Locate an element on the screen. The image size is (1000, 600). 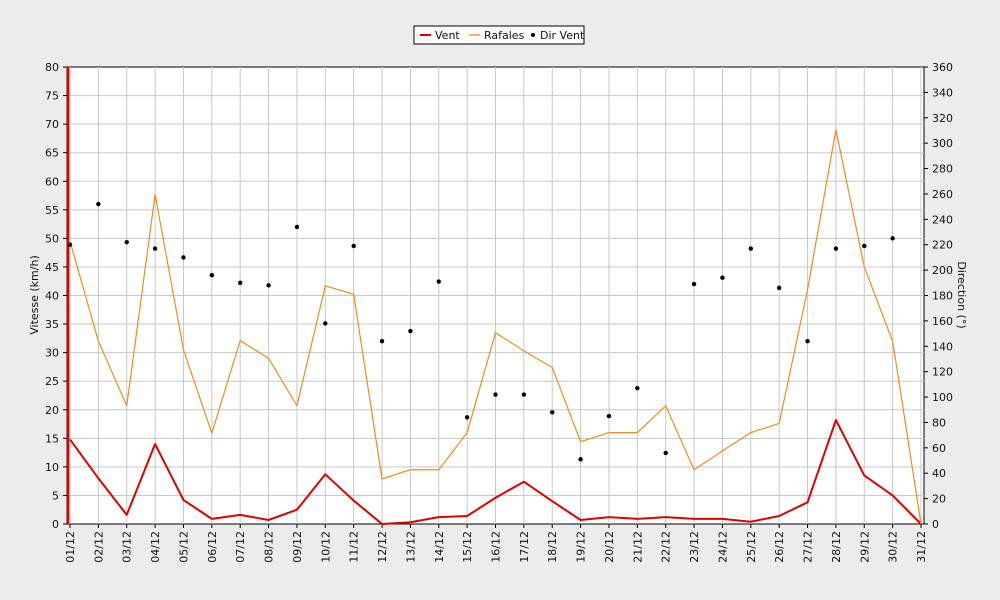
y2-tick-label-2: 40 is located at coordinates (939, 473).